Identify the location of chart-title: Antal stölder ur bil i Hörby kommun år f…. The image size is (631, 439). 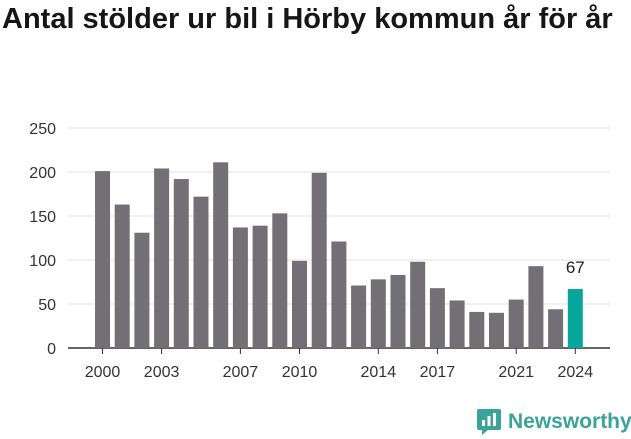
(307, 19).